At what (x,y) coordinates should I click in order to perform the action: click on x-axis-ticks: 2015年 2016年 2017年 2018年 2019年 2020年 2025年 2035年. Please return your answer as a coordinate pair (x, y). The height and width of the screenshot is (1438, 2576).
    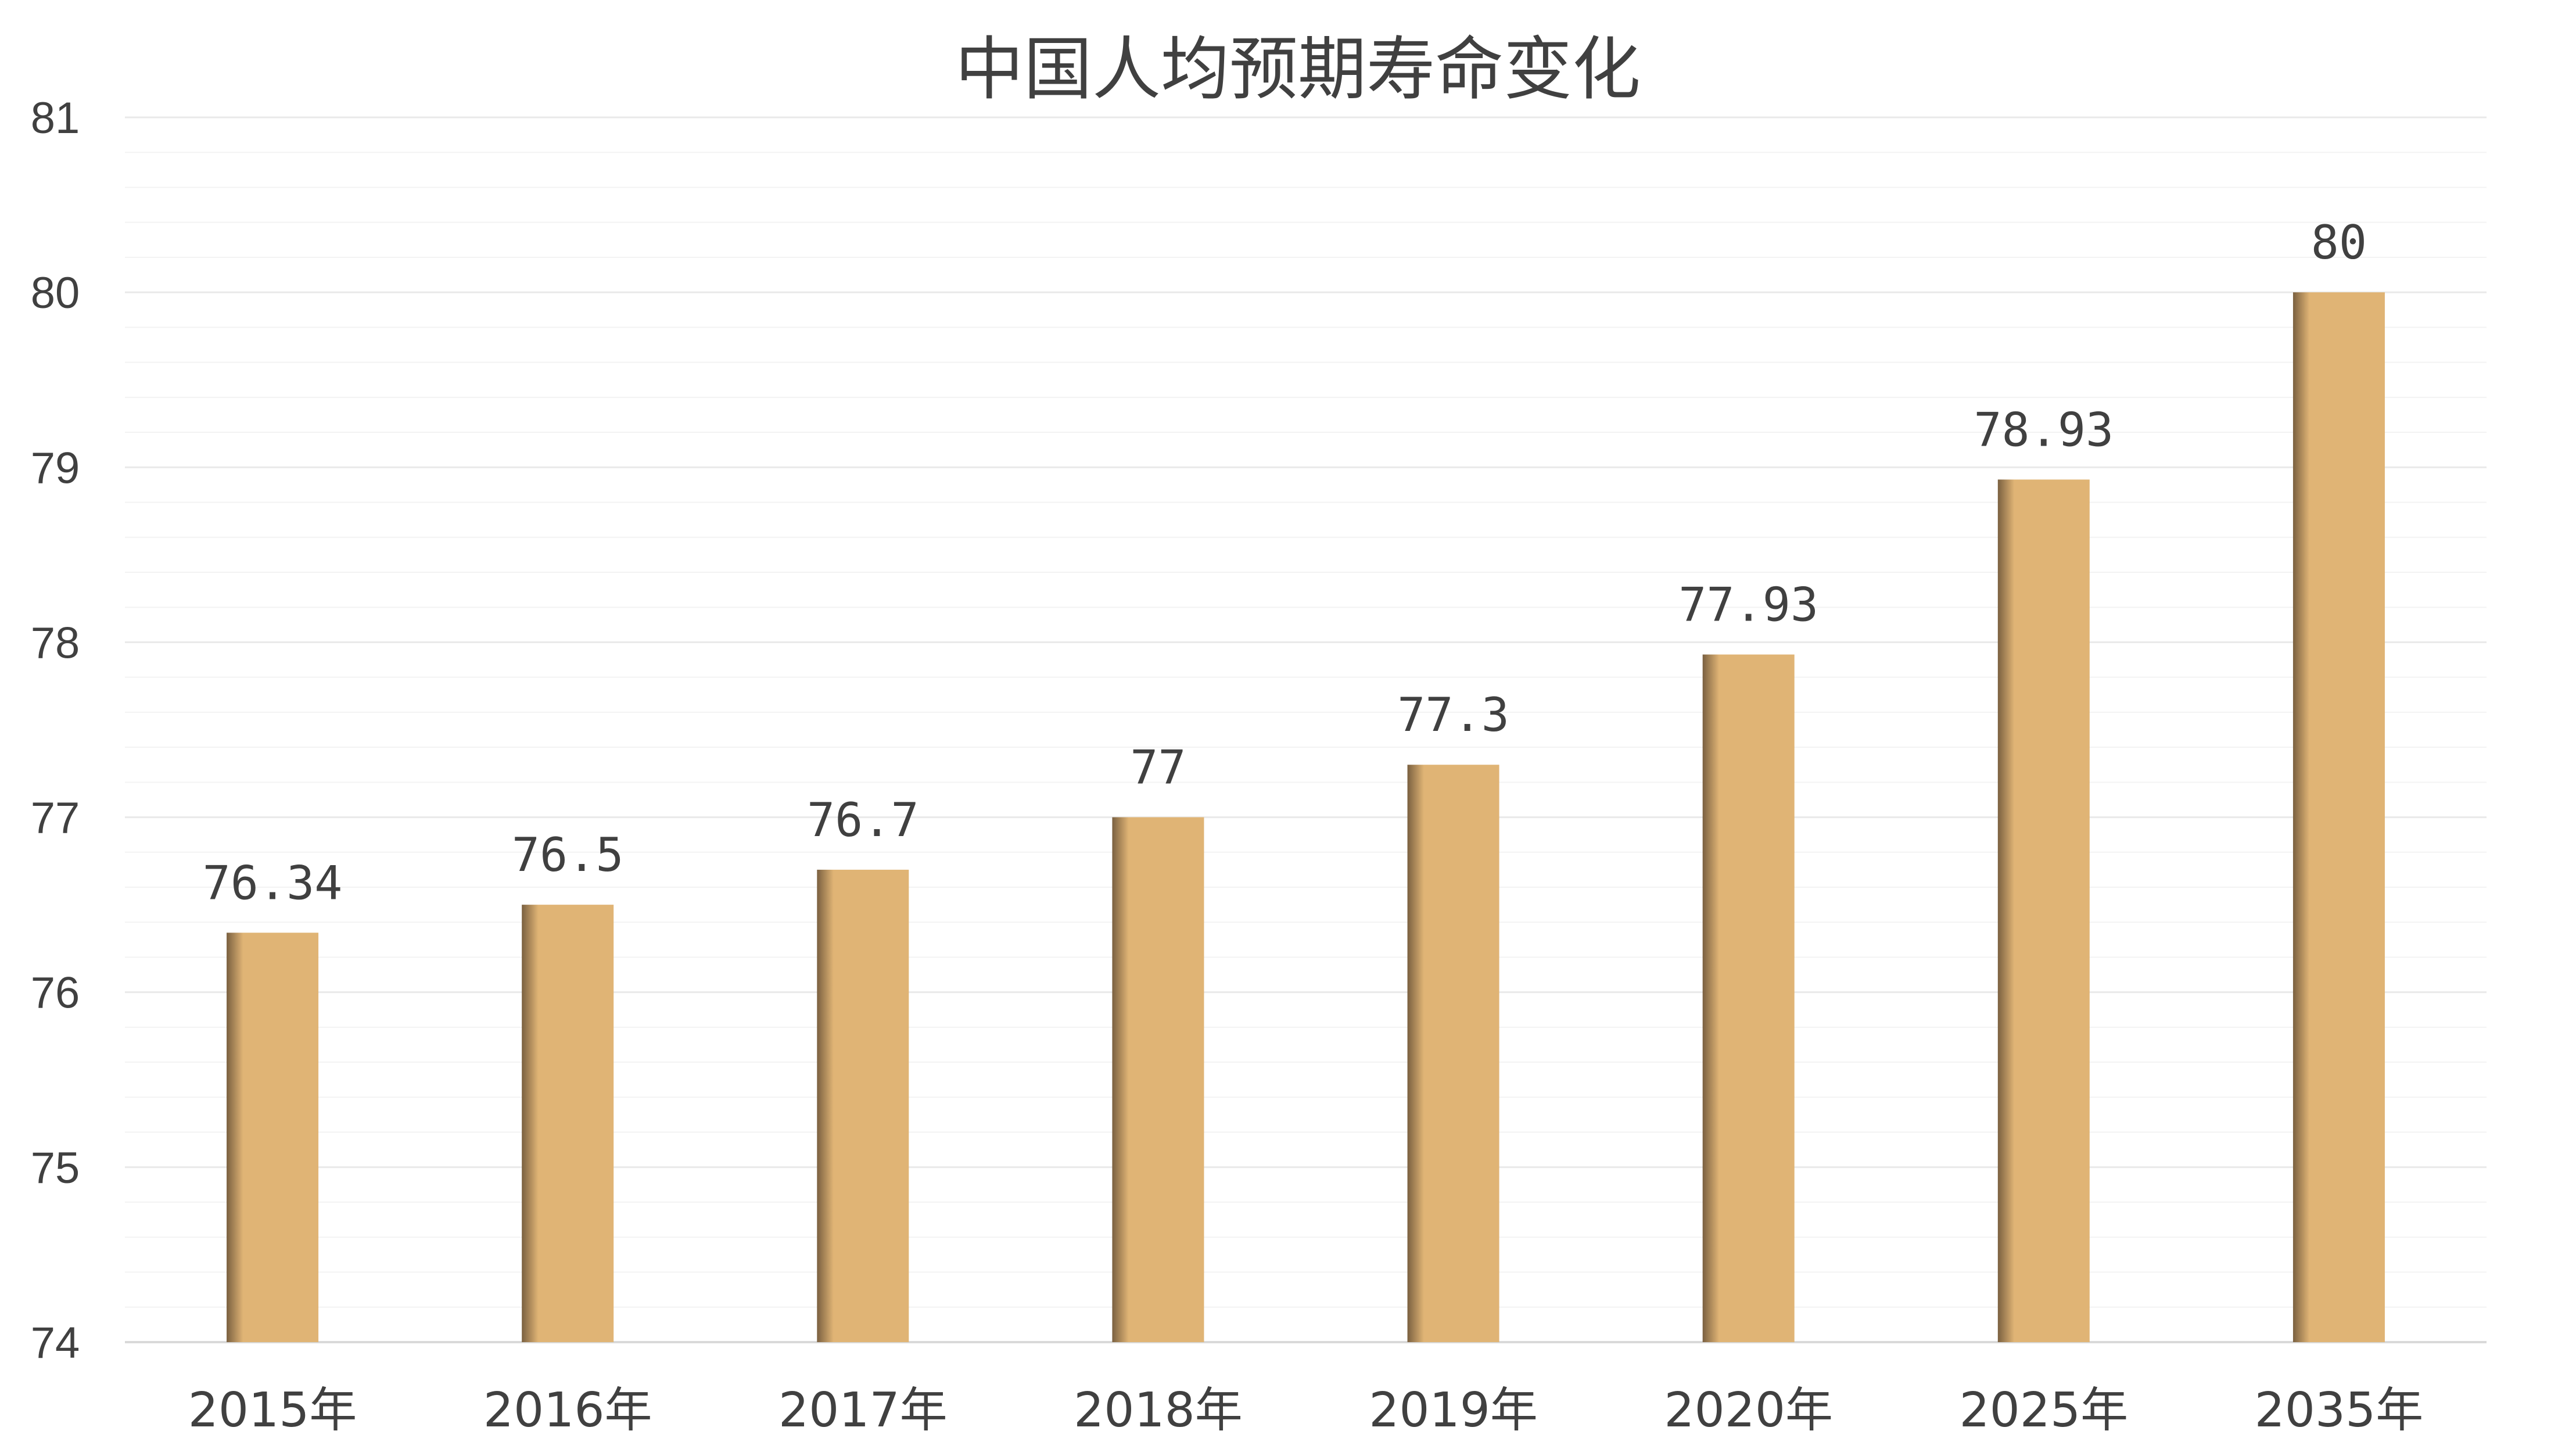
    Looking at the image, I should click on (1306, 1410).